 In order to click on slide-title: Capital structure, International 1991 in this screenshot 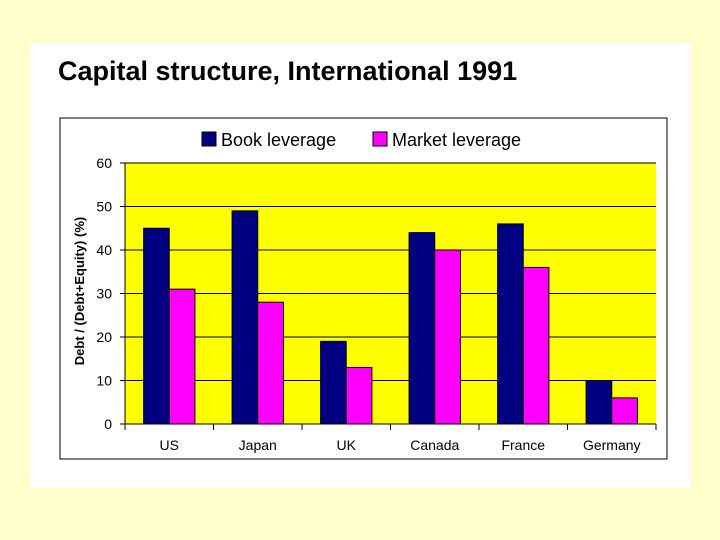, I will do `click(288, 71)`.